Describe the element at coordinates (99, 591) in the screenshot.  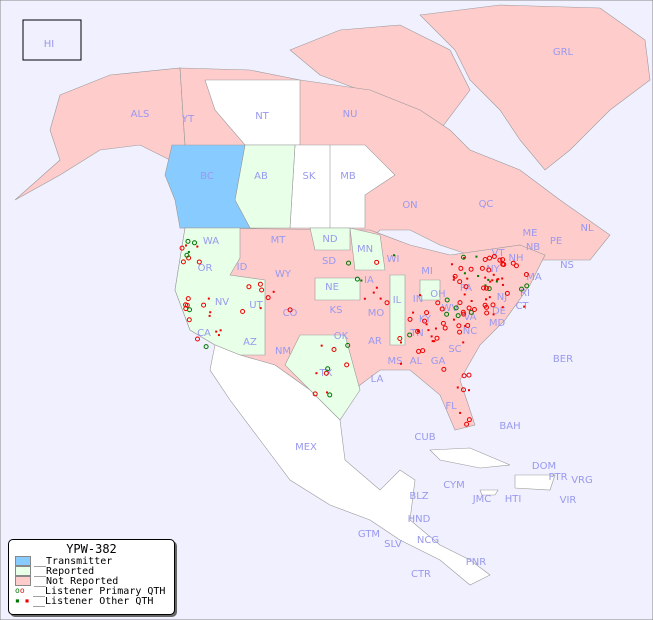
I see `legend-label: __Listener Primary QTH` at that location.